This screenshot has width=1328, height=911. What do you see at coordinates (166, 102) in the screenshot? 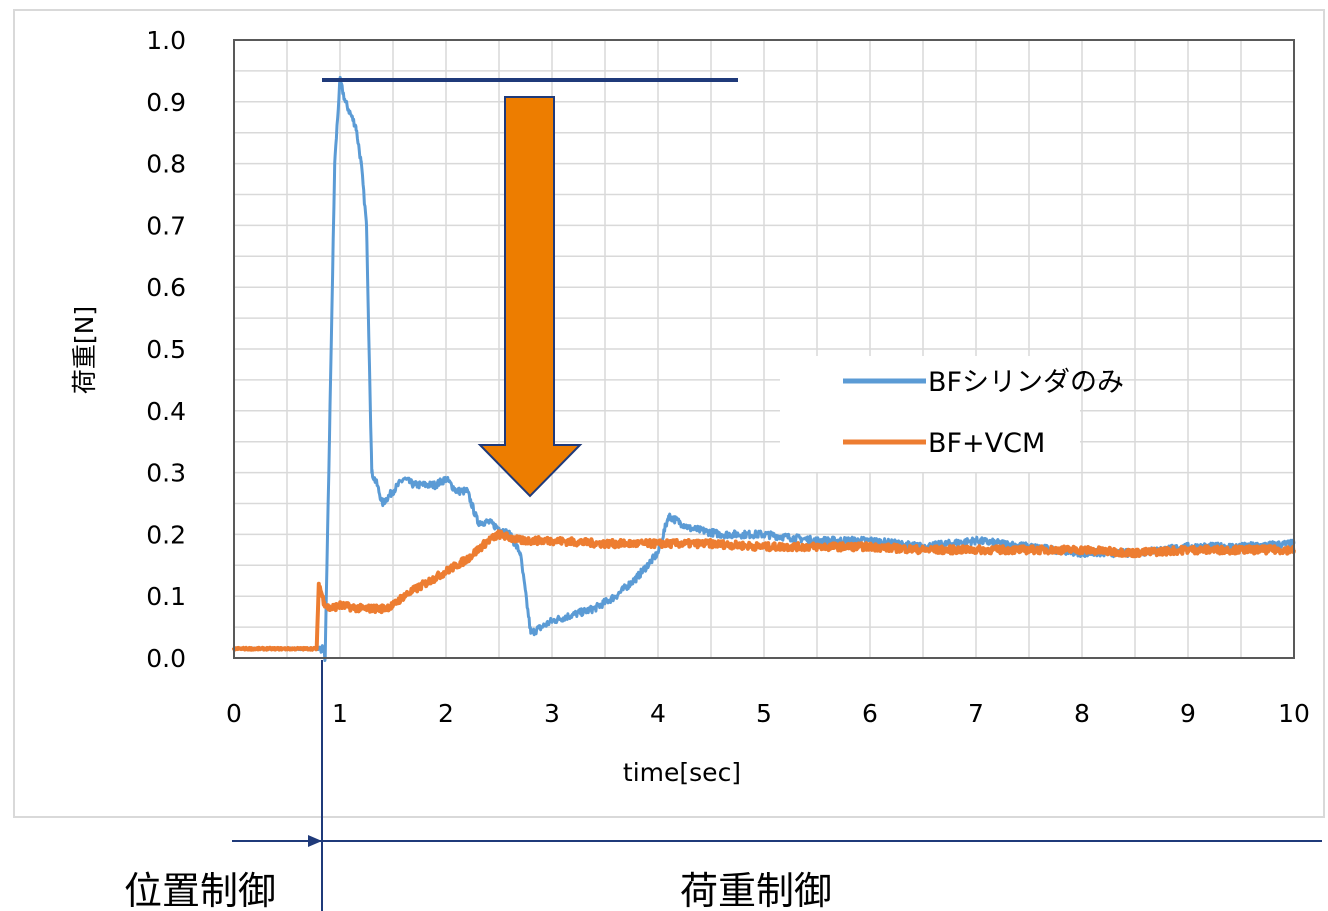
I see `y-tick-label: 0.9` at bounding box center [166, 102].